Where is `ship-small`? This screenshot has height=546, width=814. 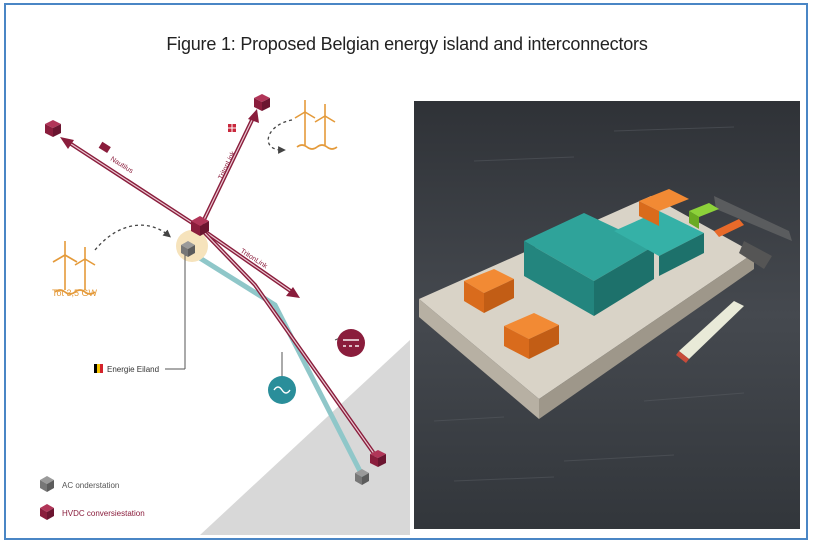 ship-small is located at coordinates (729, 228).